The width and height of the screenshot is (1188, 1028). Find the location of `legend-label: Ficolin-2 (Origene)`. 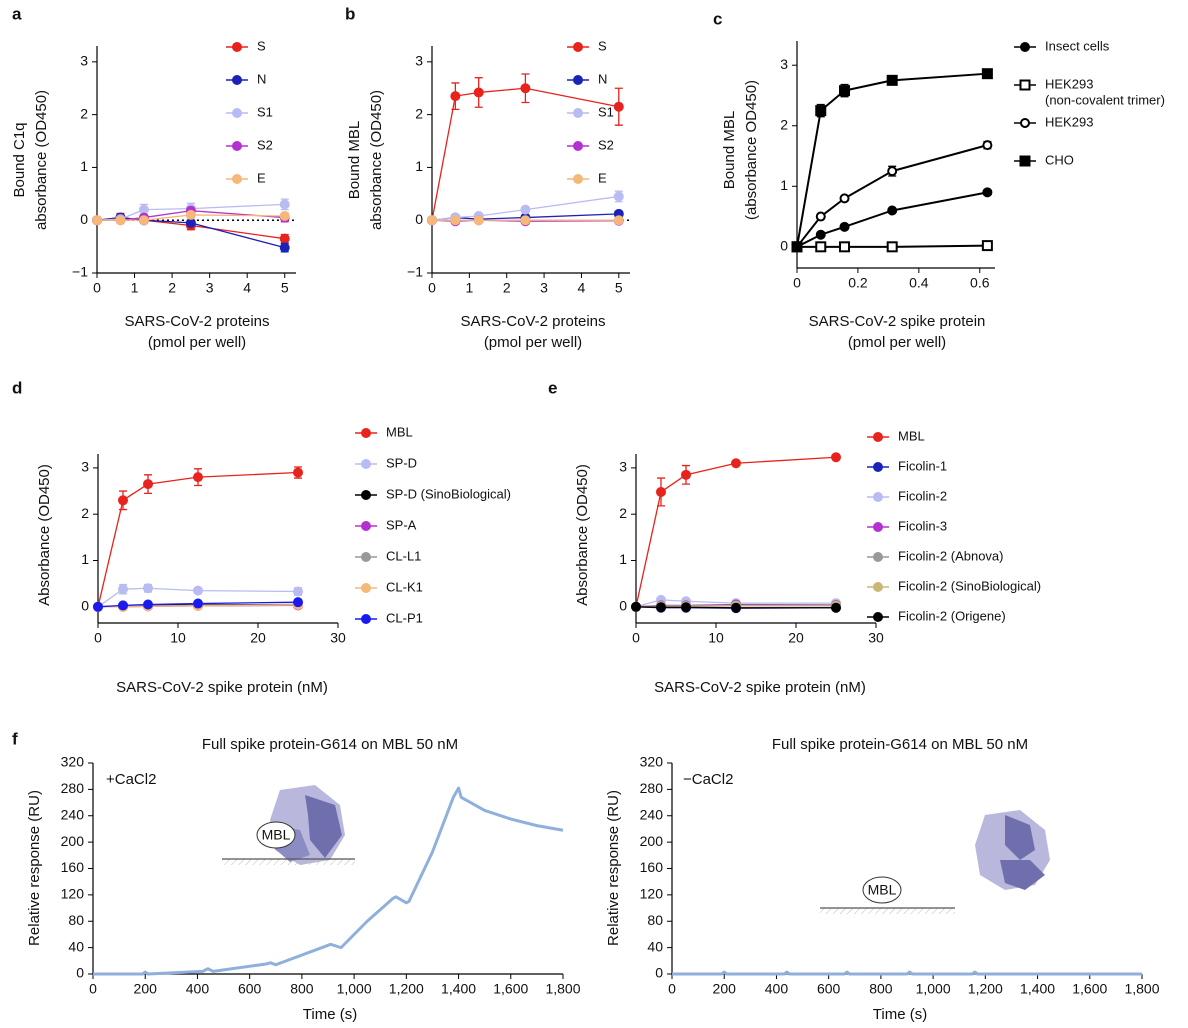

legend-label: Ficolin-2 (Origene) is located at coordinates (952, 615).